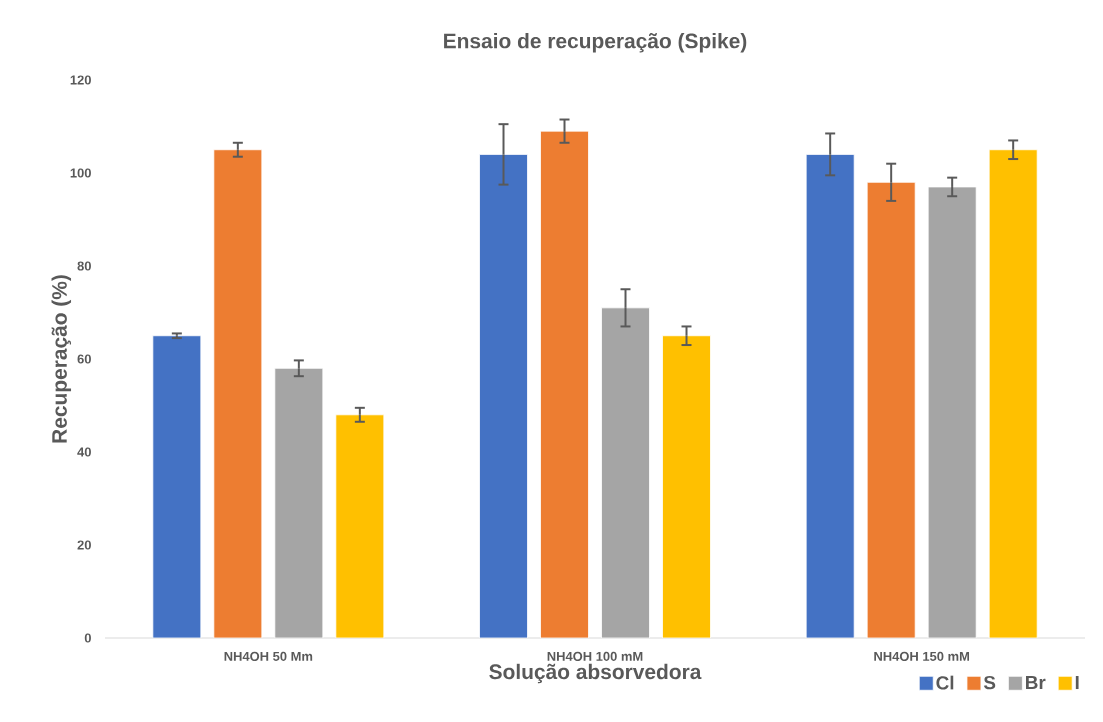 The width and height of the screenshot is (1103, 722). What do you see at coordinates (595, 656) in the screenshot?
I see `x-tick-label: NH4OH 100 mM` at bounding box center [595, 656].